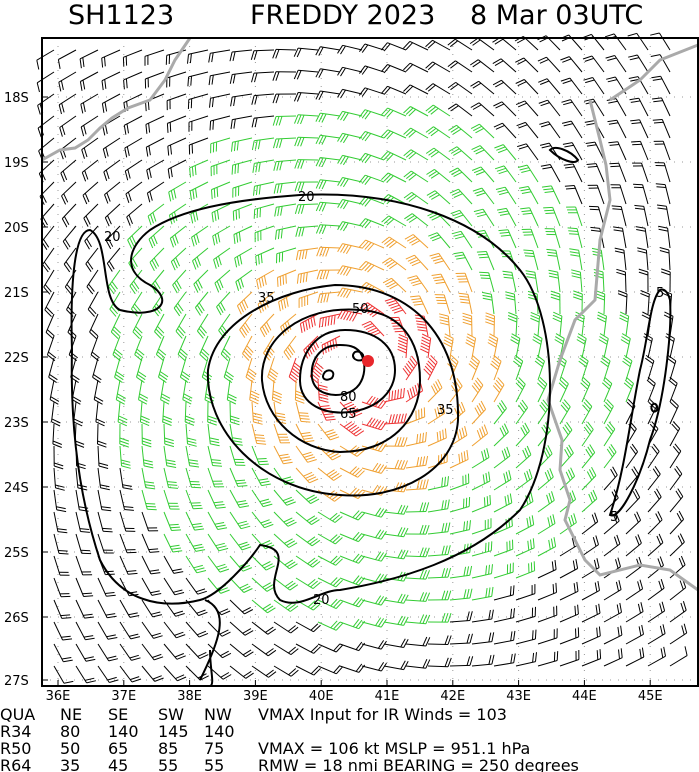 The height and width of the screenshot is (772, 699). I want to click on lat-label: 23S, so click(16, 423).